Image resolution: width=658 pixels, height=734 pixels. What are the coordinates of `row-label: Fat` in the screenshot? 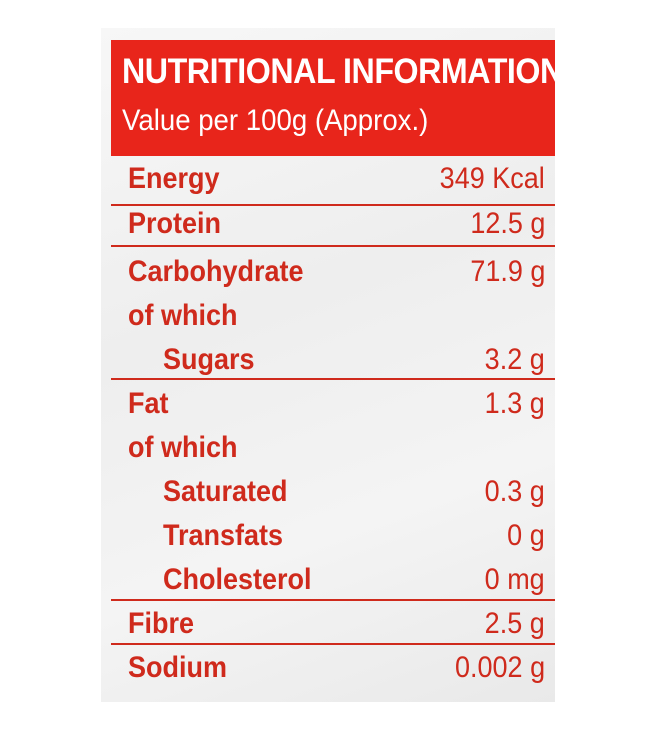 It's located at (148, 403).